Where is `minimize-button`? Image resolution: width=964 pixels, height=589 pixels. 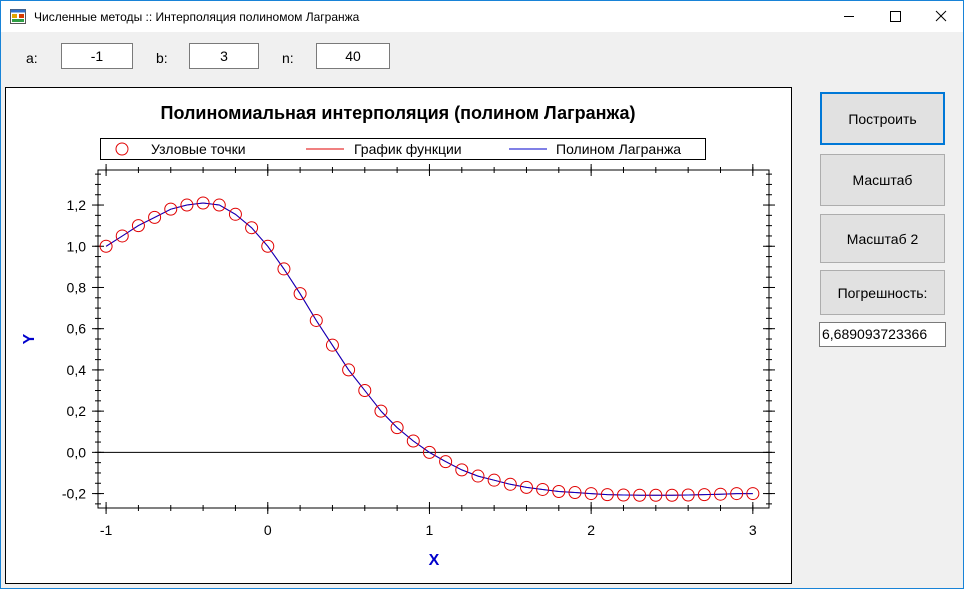 minimize-button is located at coordinates (849, 16).